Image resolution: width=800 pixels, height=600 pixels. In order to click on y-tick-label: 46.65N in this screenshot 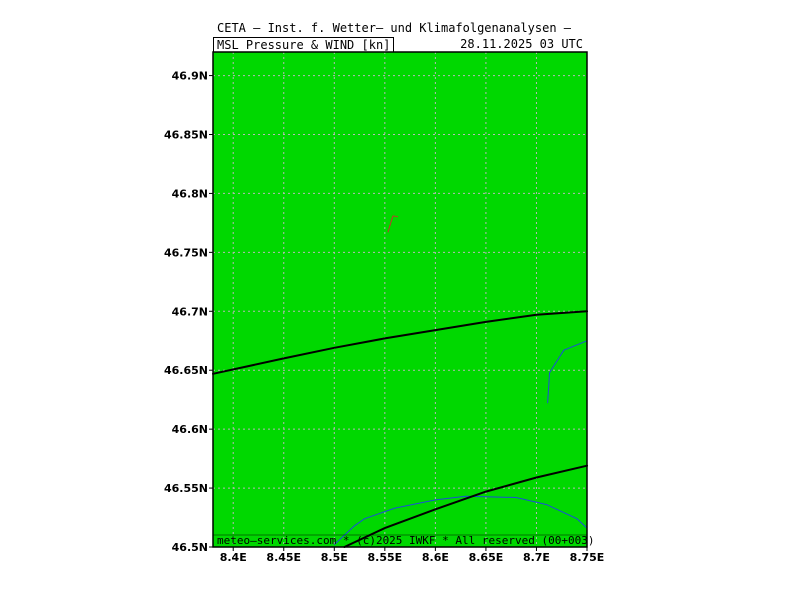, I will do `click(186, 370)`.